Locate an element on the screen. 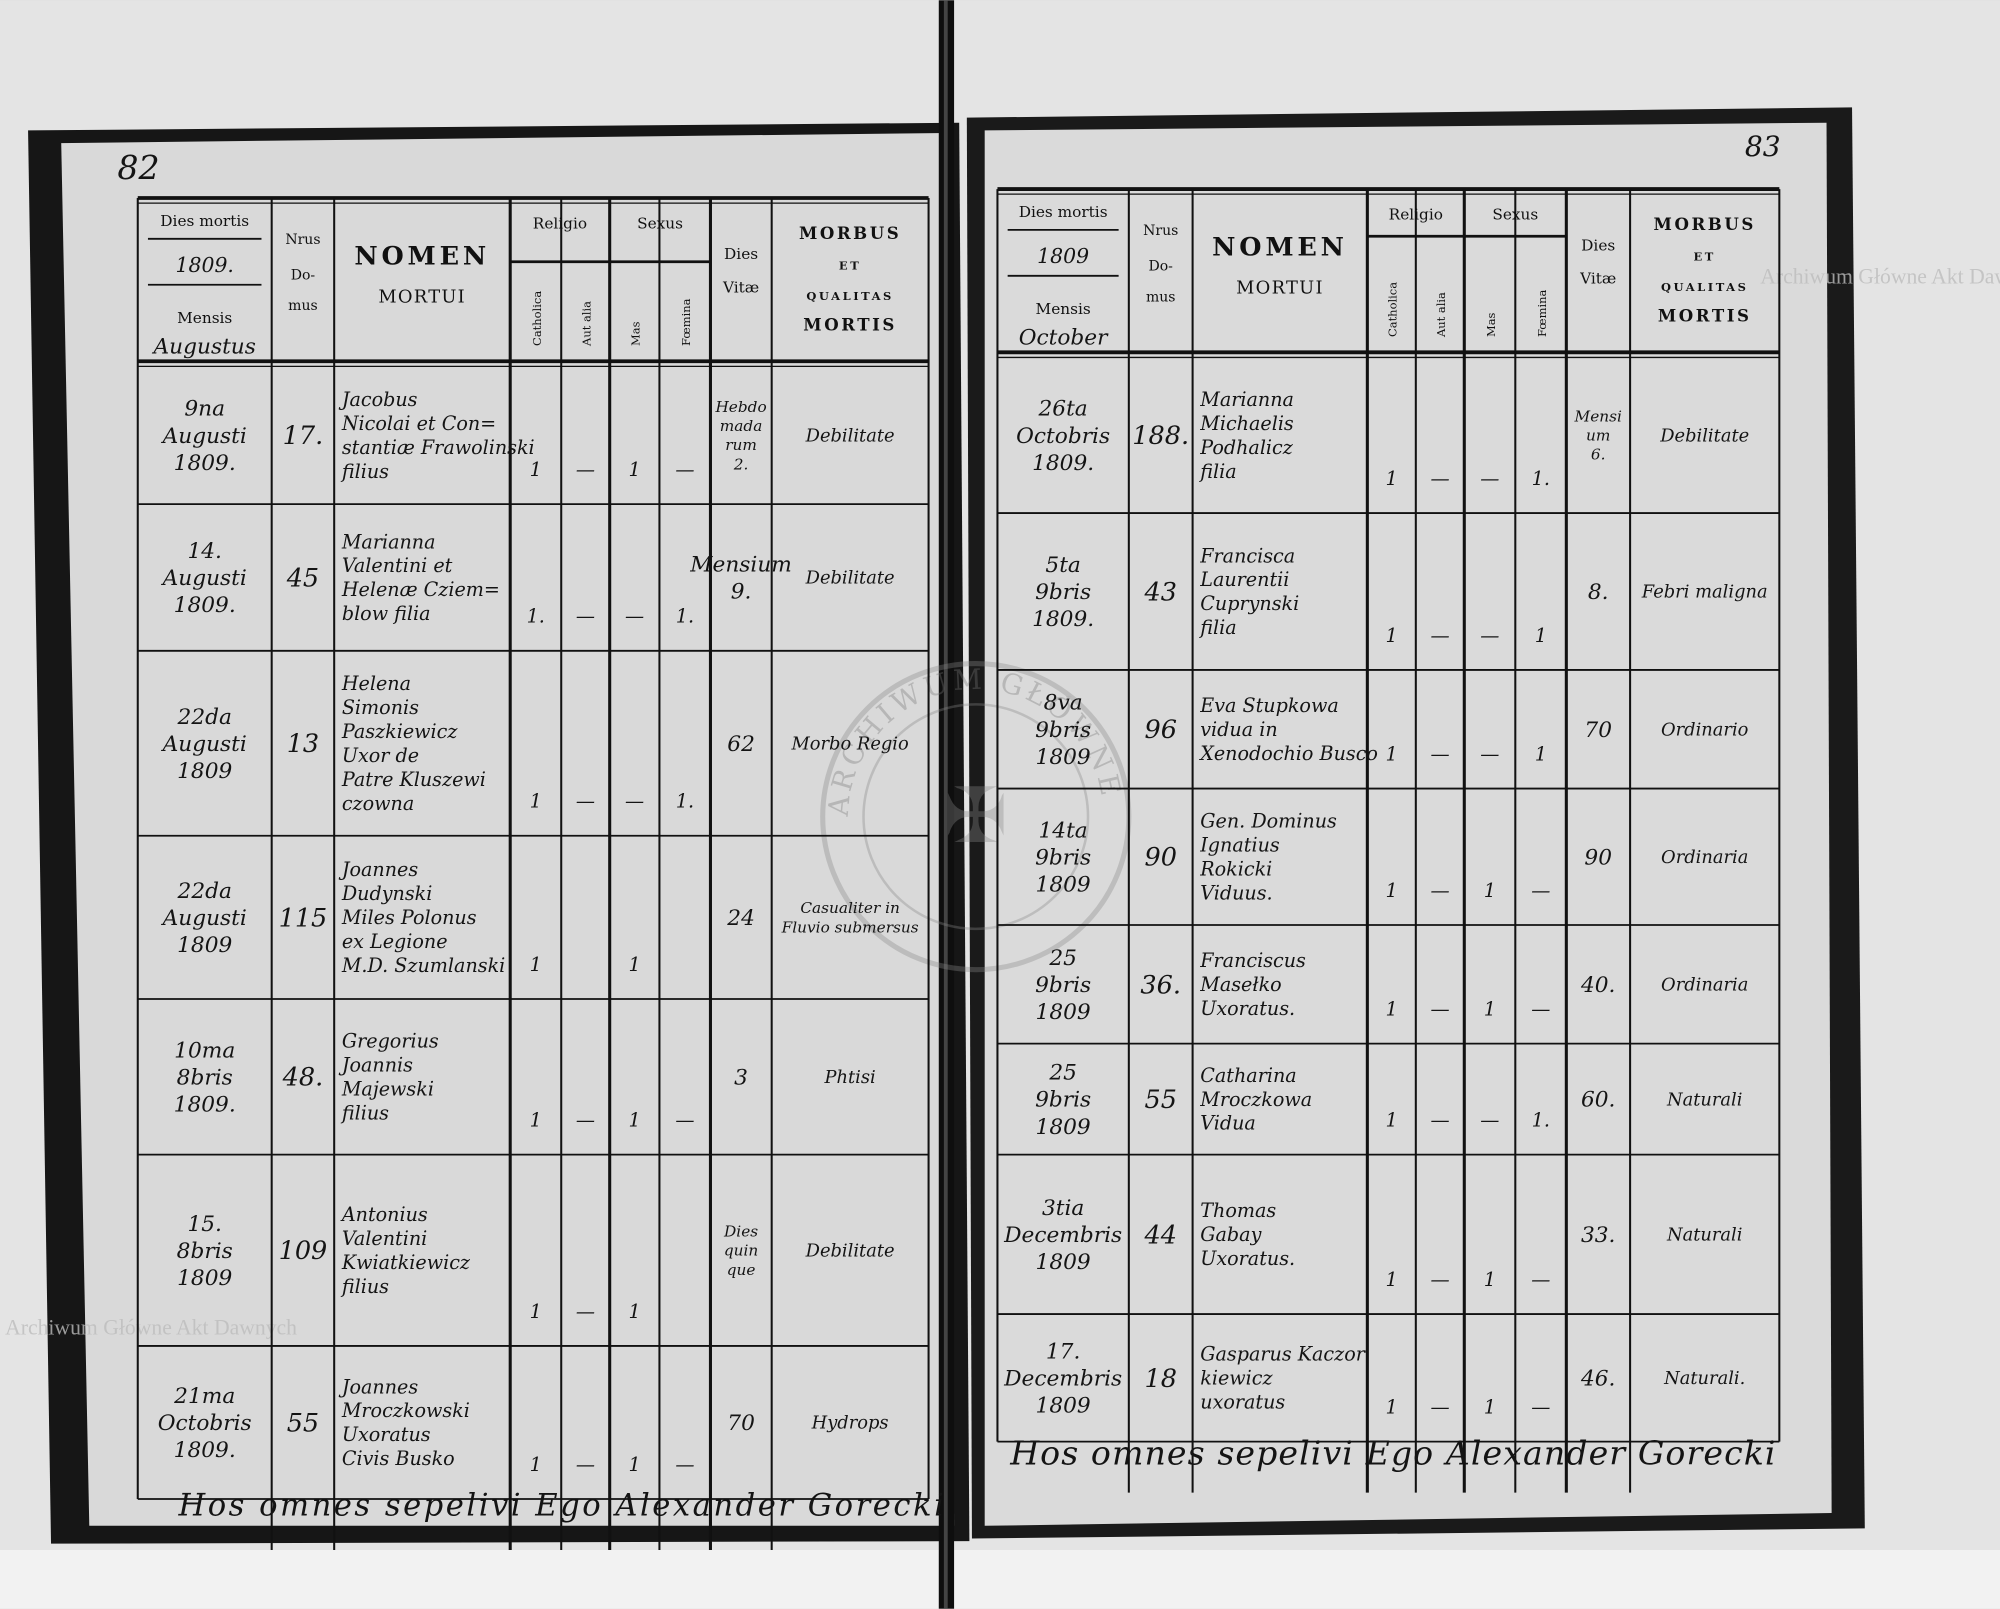 The height and width of the screenshot is (1609, 2000). deceased-name: Mroczkowski is located at coordinates (405, 1410).